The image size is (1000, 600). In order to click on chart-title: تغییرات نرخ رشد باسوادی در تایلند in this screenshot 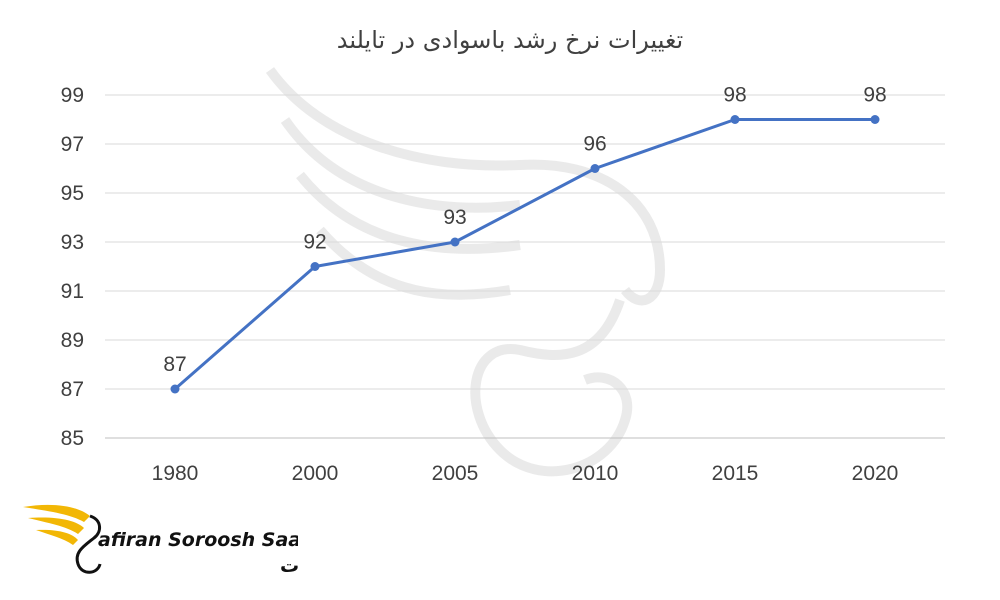, I will do `click(510, 40)`.